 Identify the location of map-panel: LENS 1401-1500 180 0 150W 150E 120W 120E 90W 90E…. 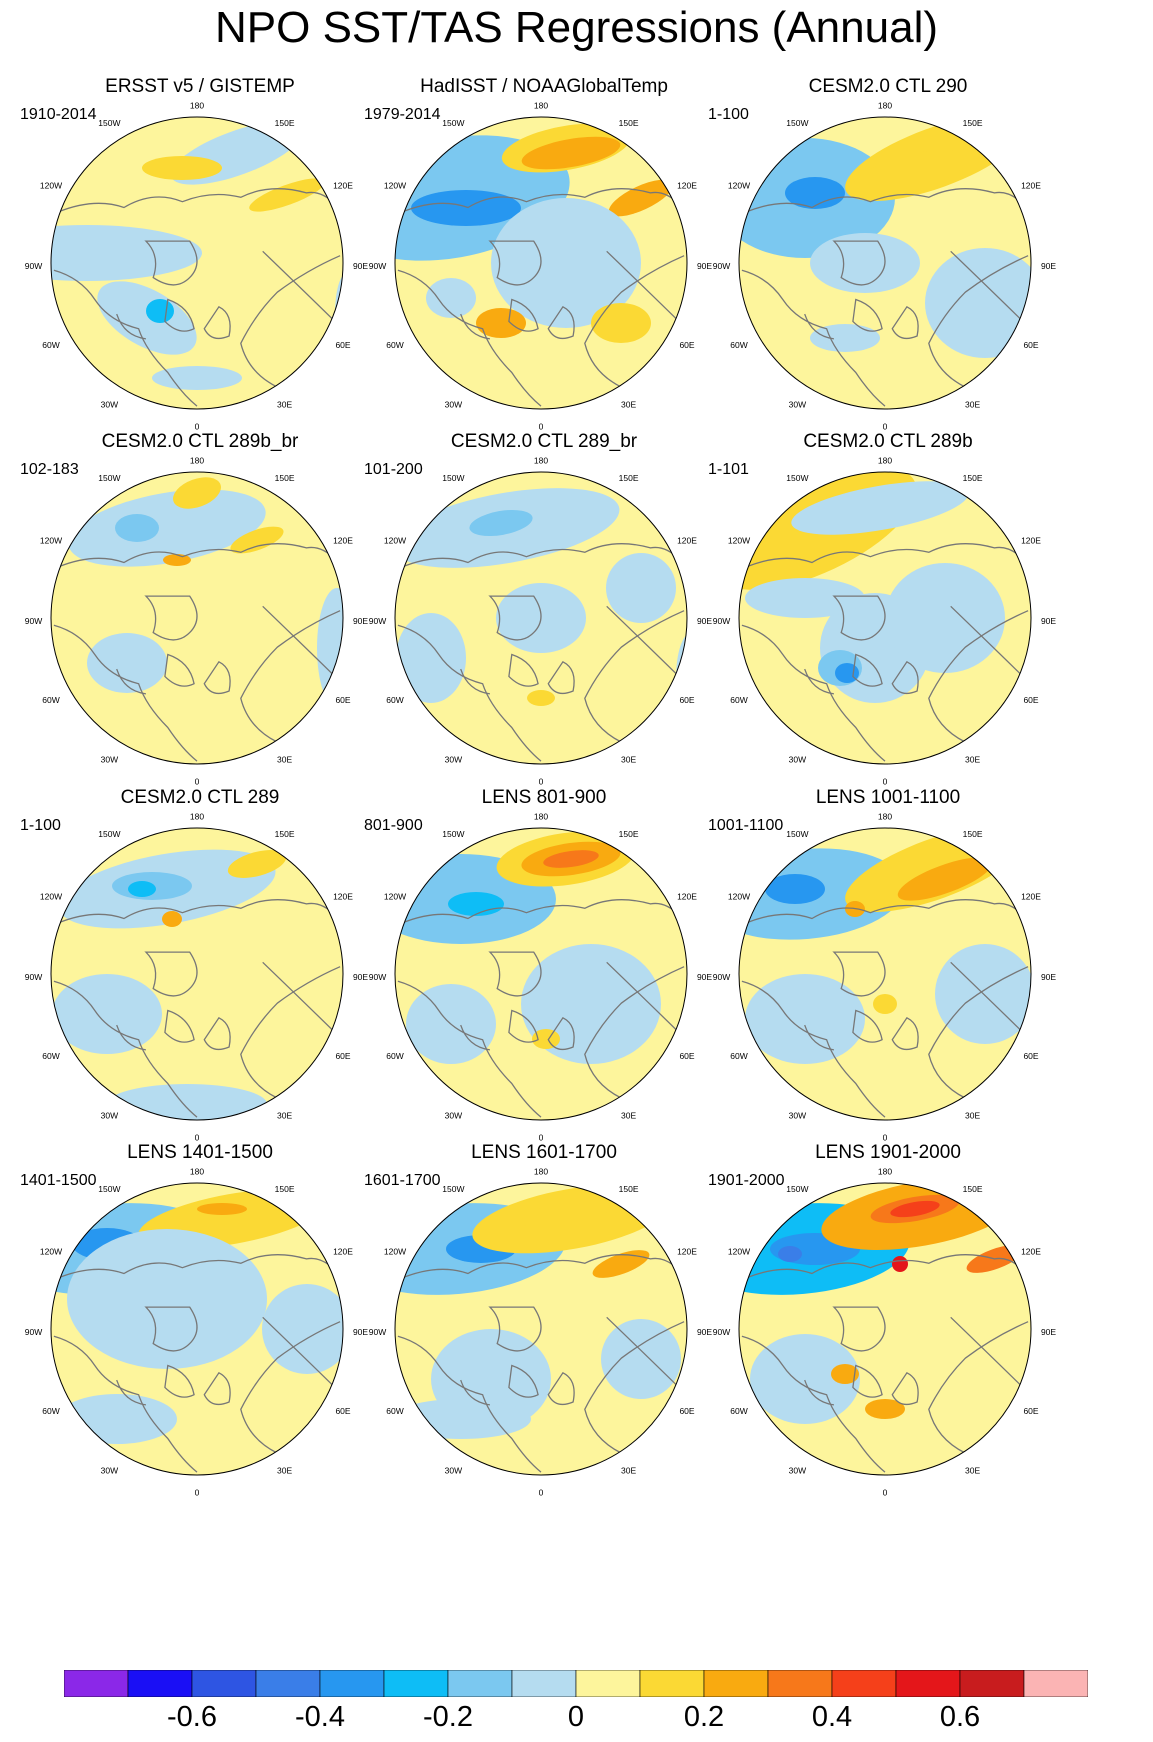
(200, 1338).